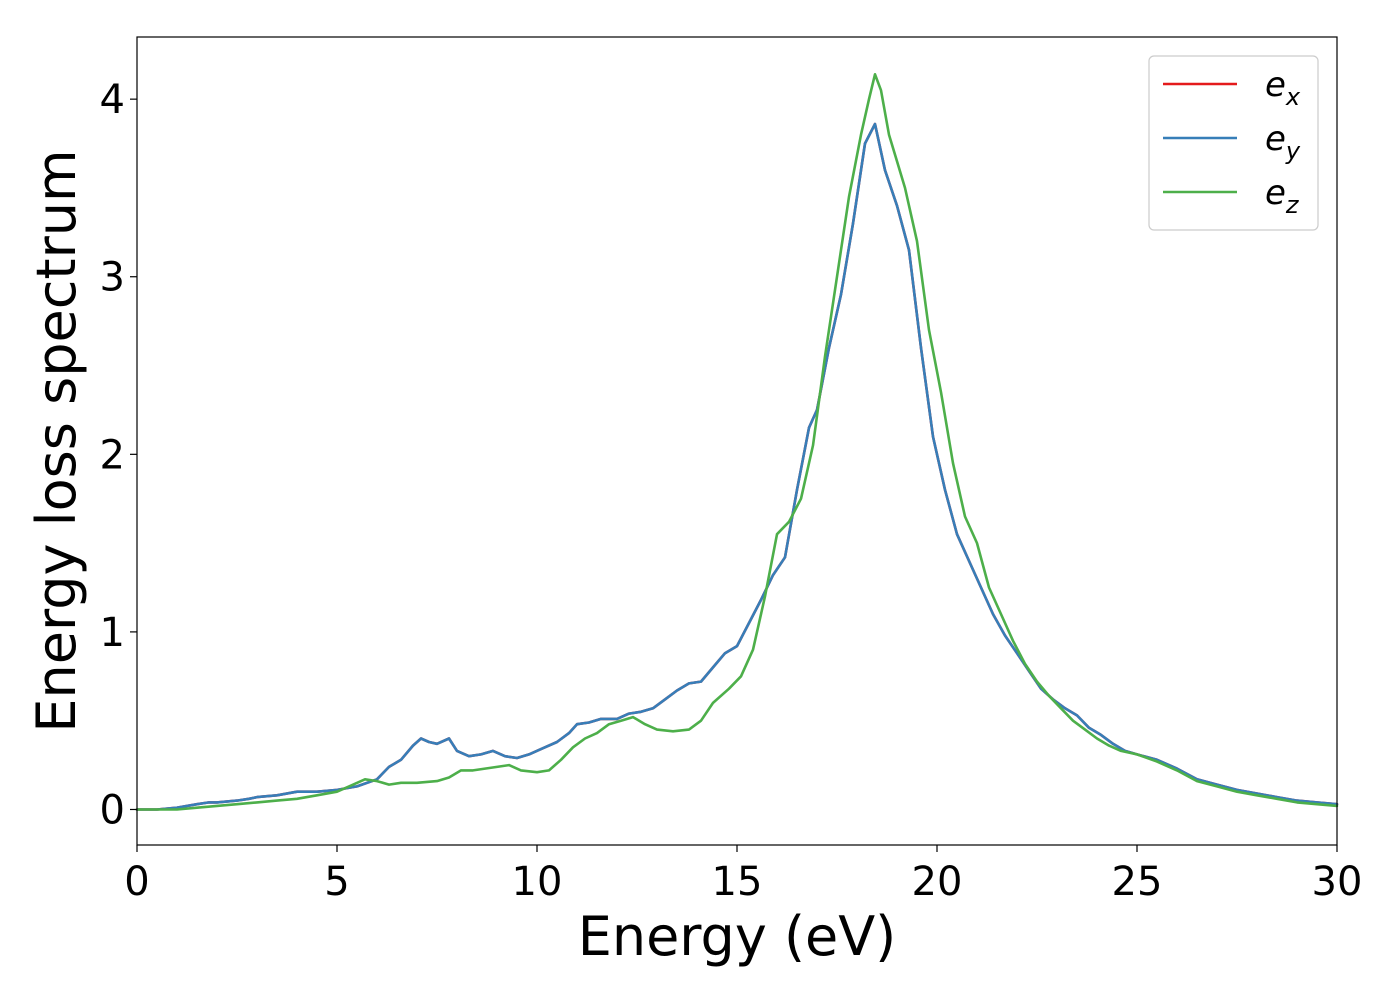 The height and width of the screenshot is (1000, 1400). What do you see at coordinates (56, 440) in the screenshot?
I see `y-axis-label: Energy loss spectrum` at bounding box center [56, 440].